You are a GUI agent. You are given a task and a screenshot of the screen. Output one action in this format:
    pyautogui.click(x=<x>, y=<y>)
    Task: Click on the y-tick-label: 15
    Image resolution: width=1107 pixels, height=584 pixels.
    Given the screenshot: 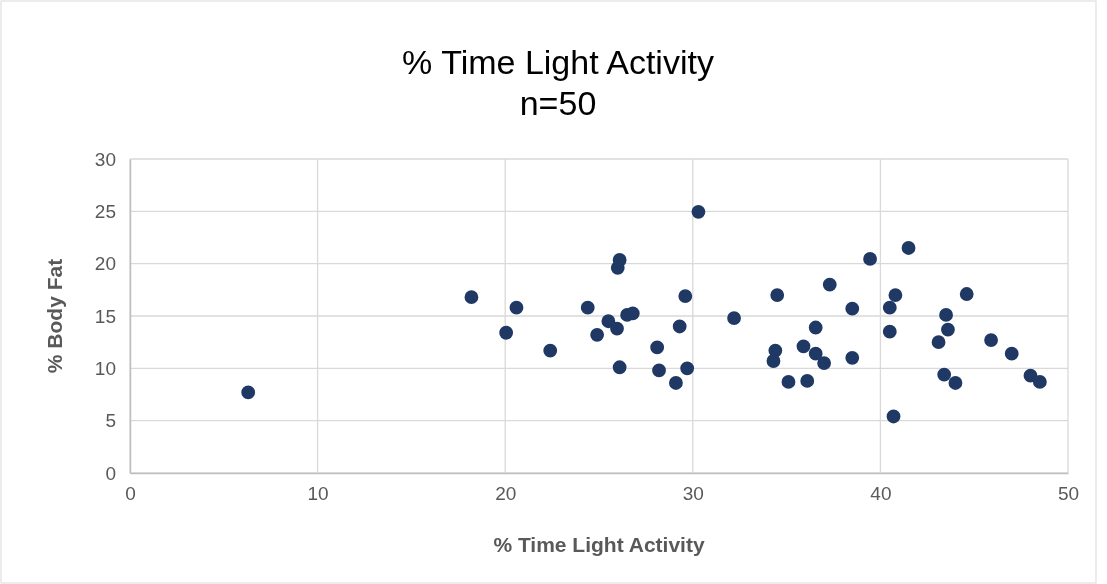 What is the action you would take?
    pyautogui.click(x=105, y=316)
    